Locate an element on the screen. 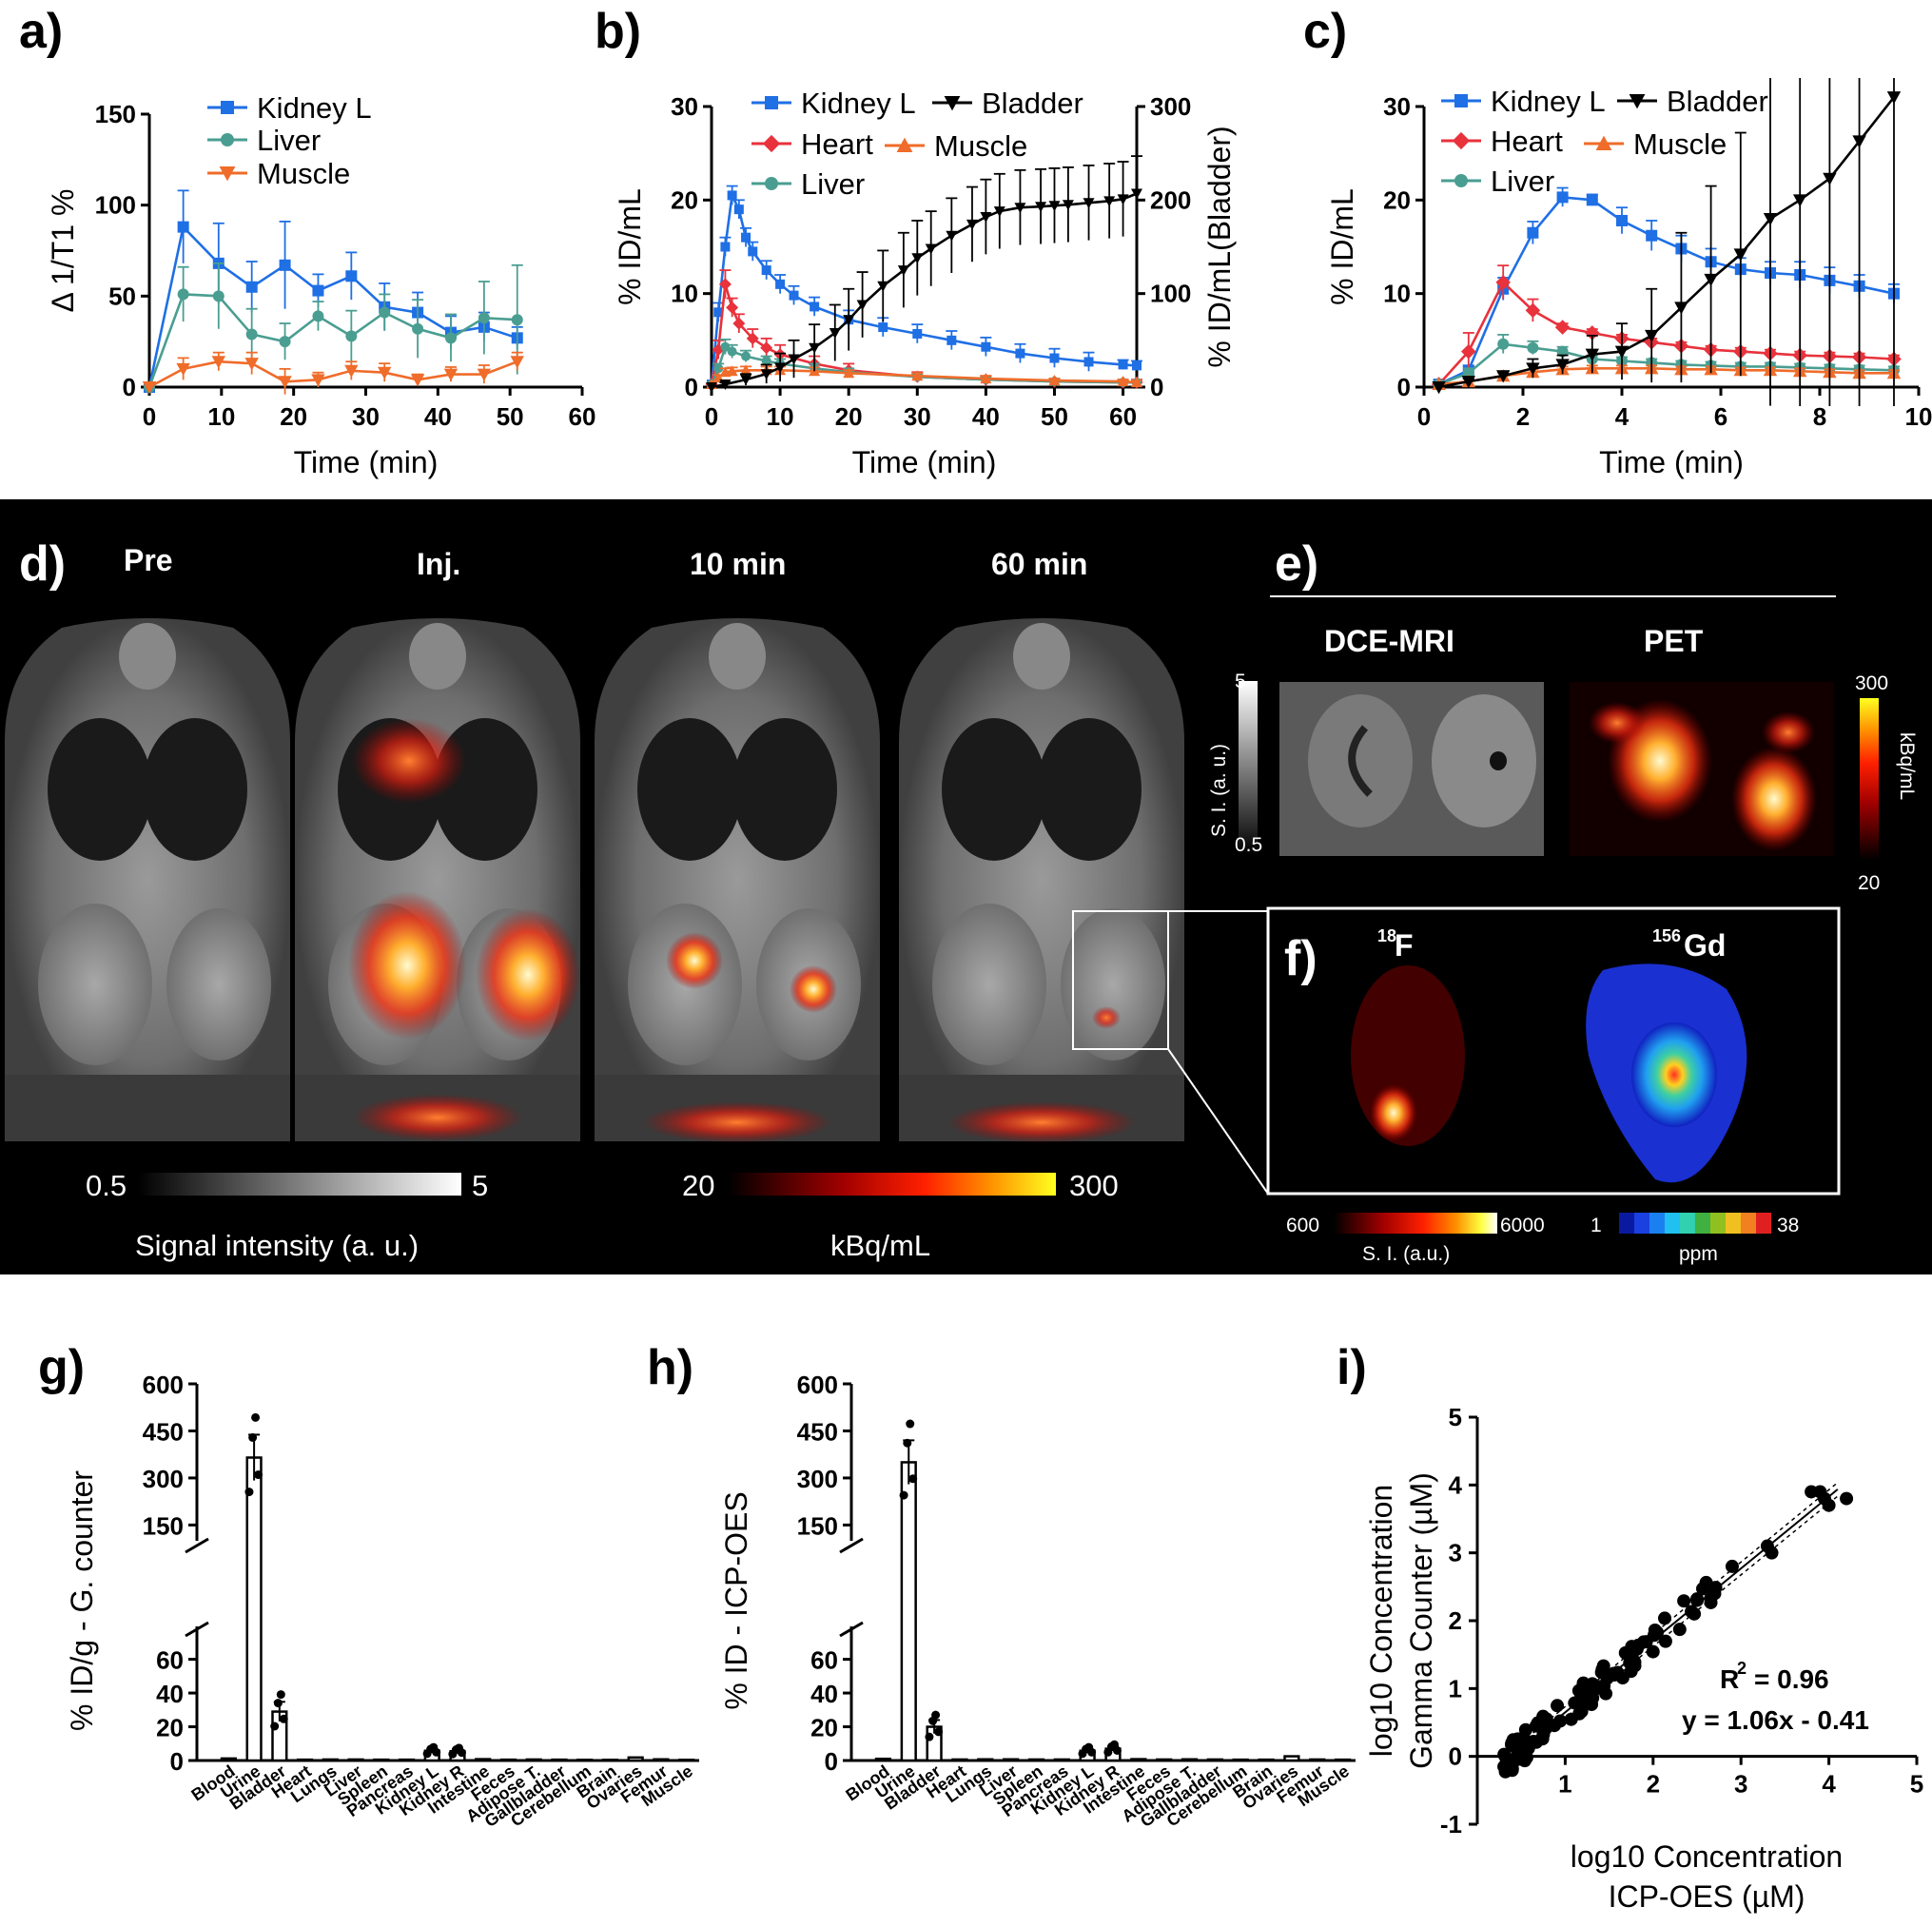 The image size is (1932, 1926). gd156-colorbar-max: 38 is located at coordinates (1788, 1225).